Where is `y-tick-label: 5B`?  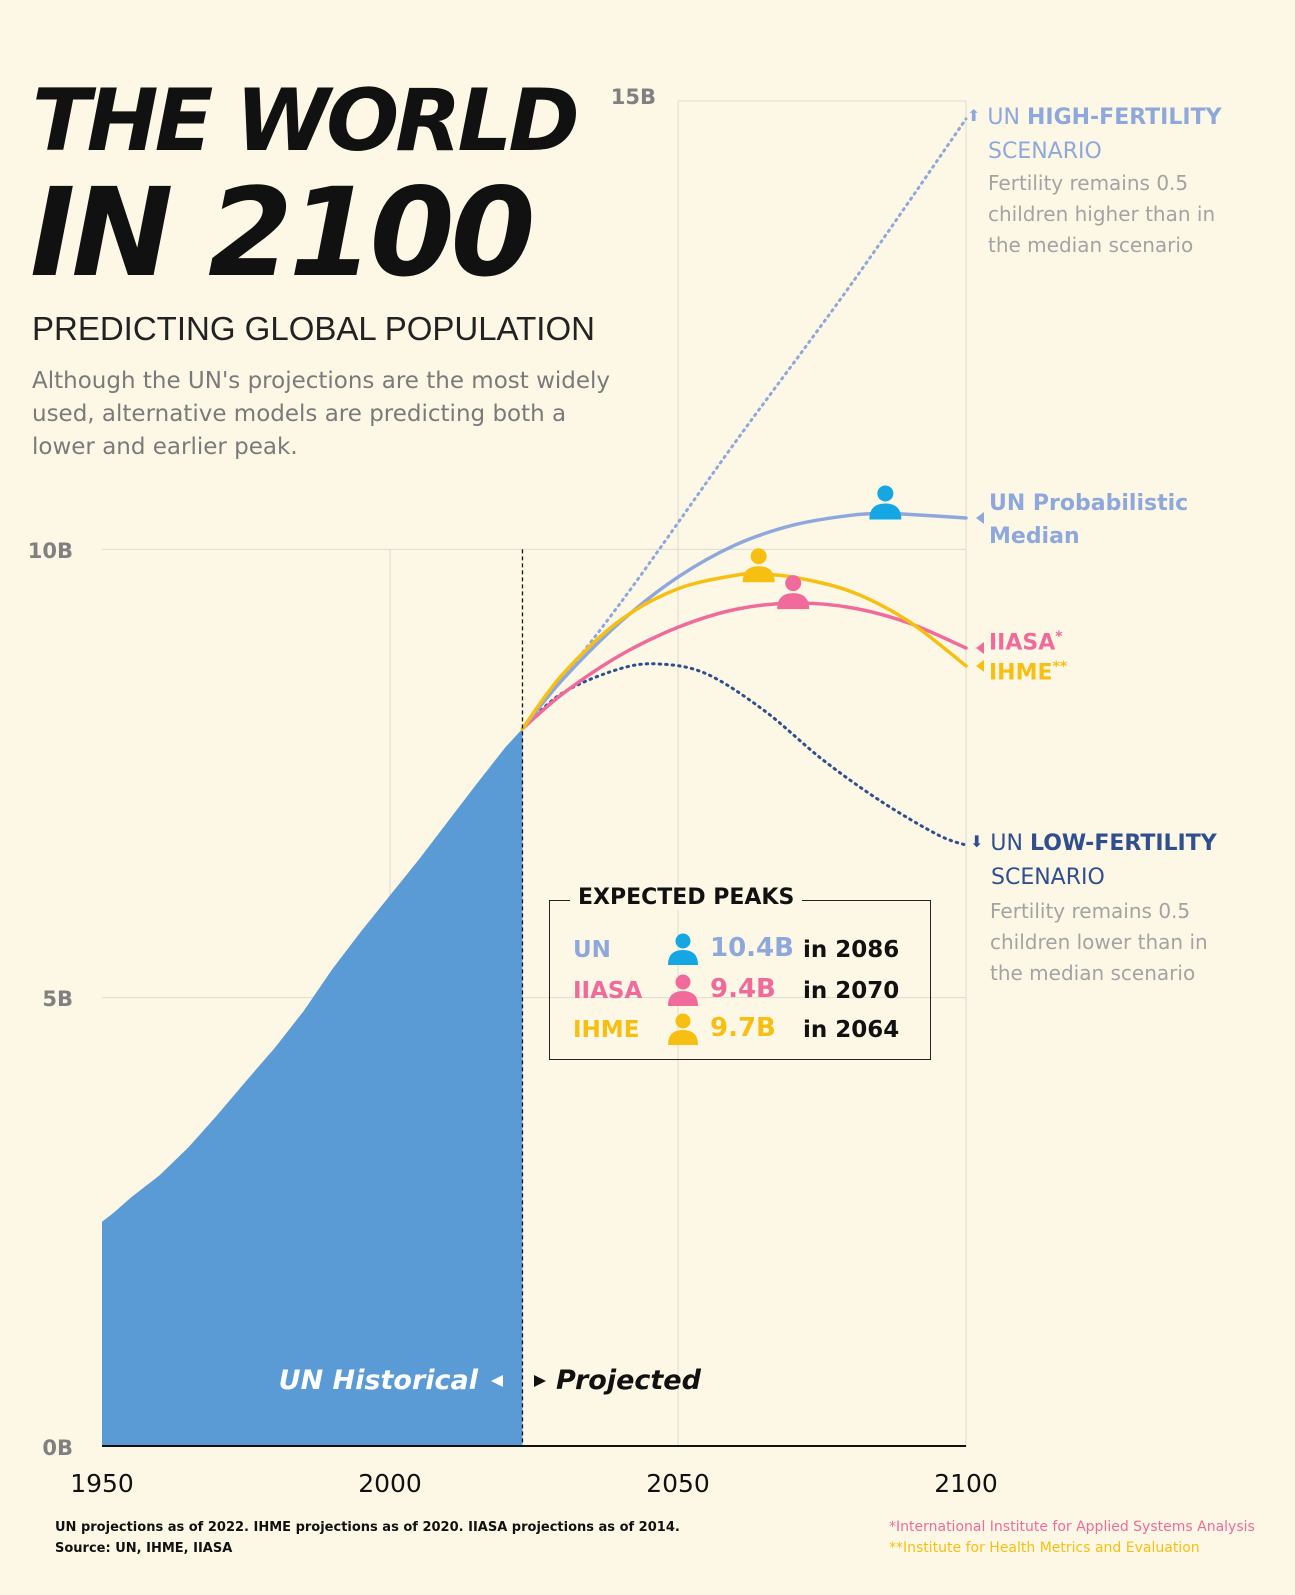
y-tick-label: 5B is located at coordinates (57, 999).